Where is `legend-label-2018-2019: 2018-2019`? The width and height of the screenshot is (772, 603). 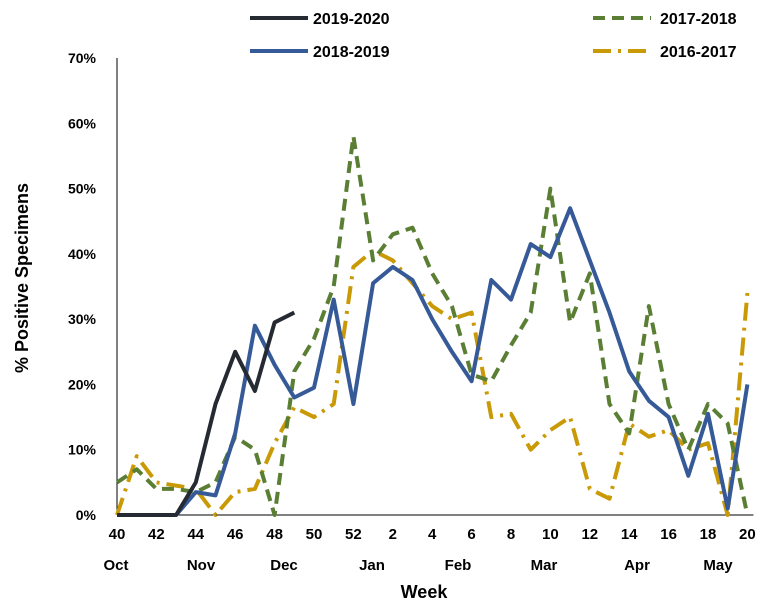 legend-label-2018-2019: 2018-2019 is located at coordinates (351, 52).